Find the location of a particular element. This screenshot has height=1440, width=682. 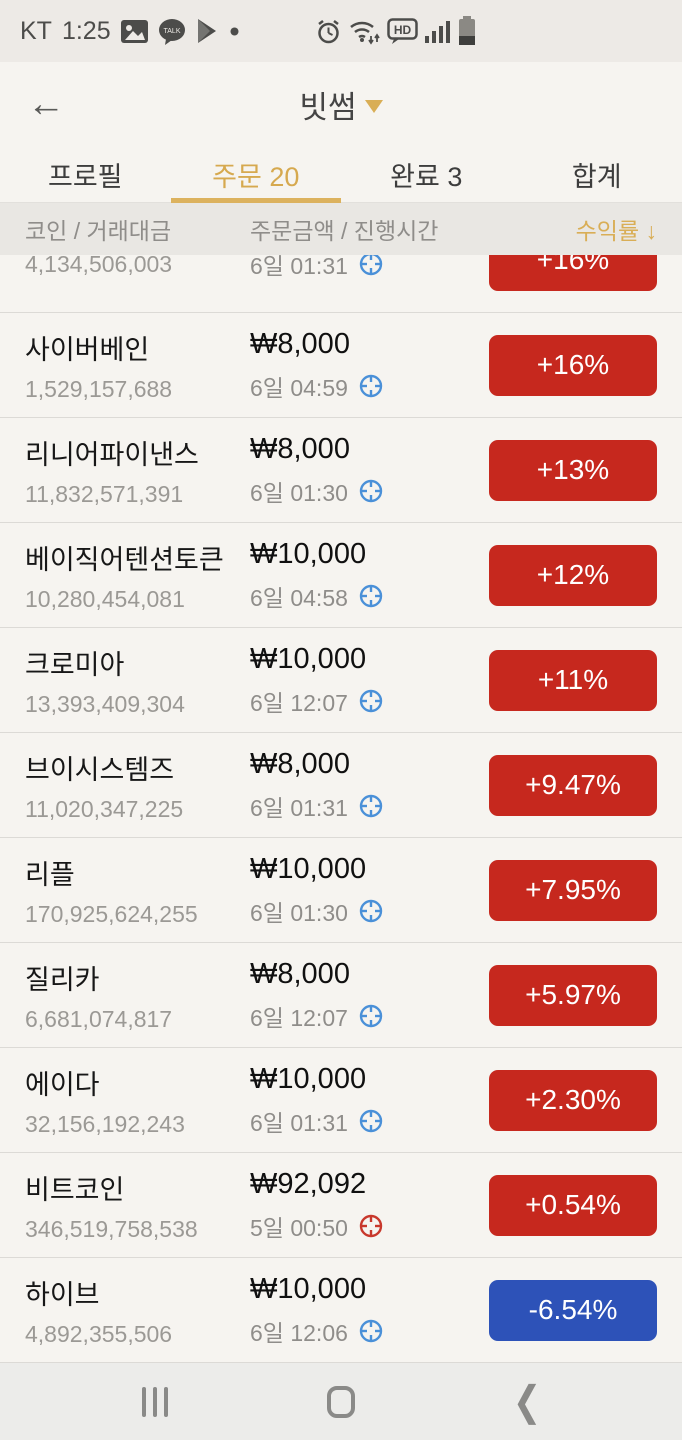

status-bar: KT 1:25 TALK HD is located at coordinates (341, 31).